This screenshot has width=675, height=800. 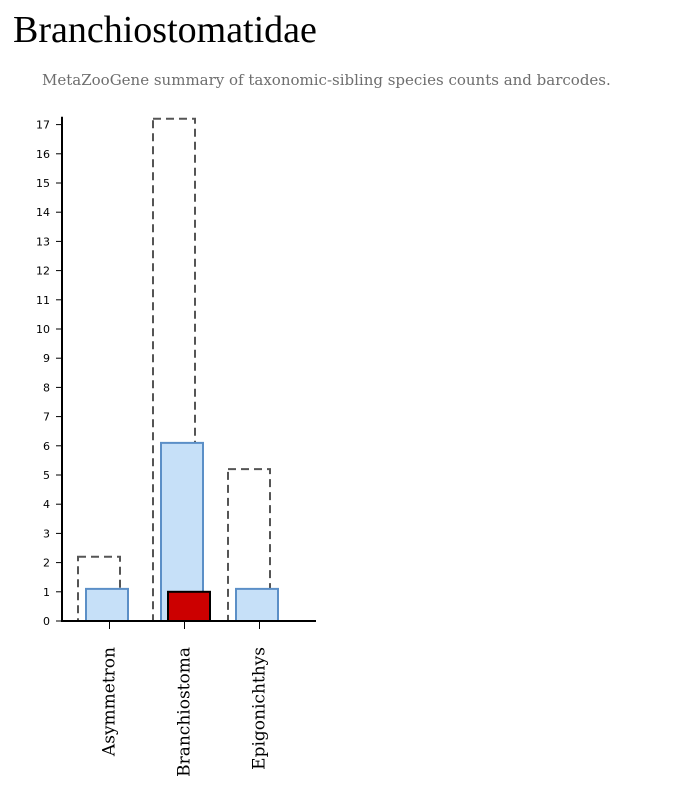 I want to click on x-tick-label-2: Epigonichthys, so click(x=260, y=708).